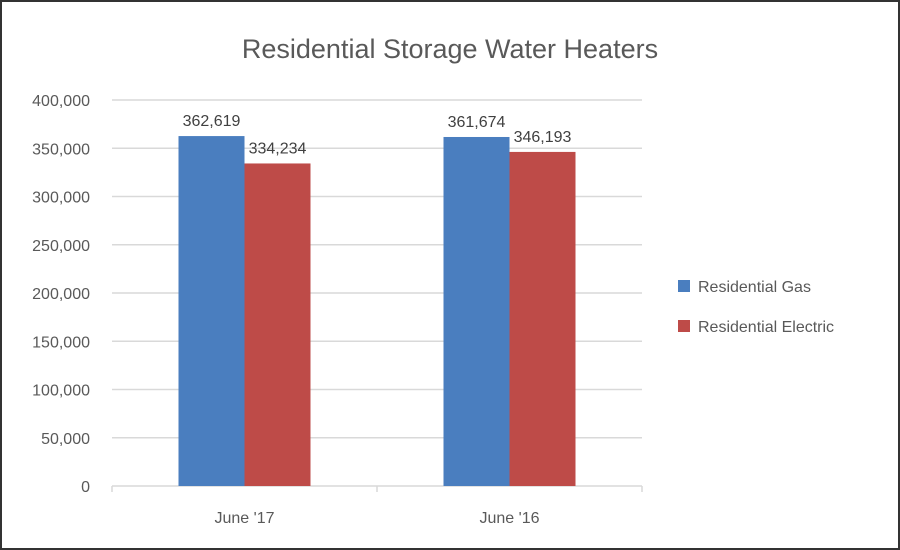  I want to click on y-tick-label: 200,000, so click(61, 294).